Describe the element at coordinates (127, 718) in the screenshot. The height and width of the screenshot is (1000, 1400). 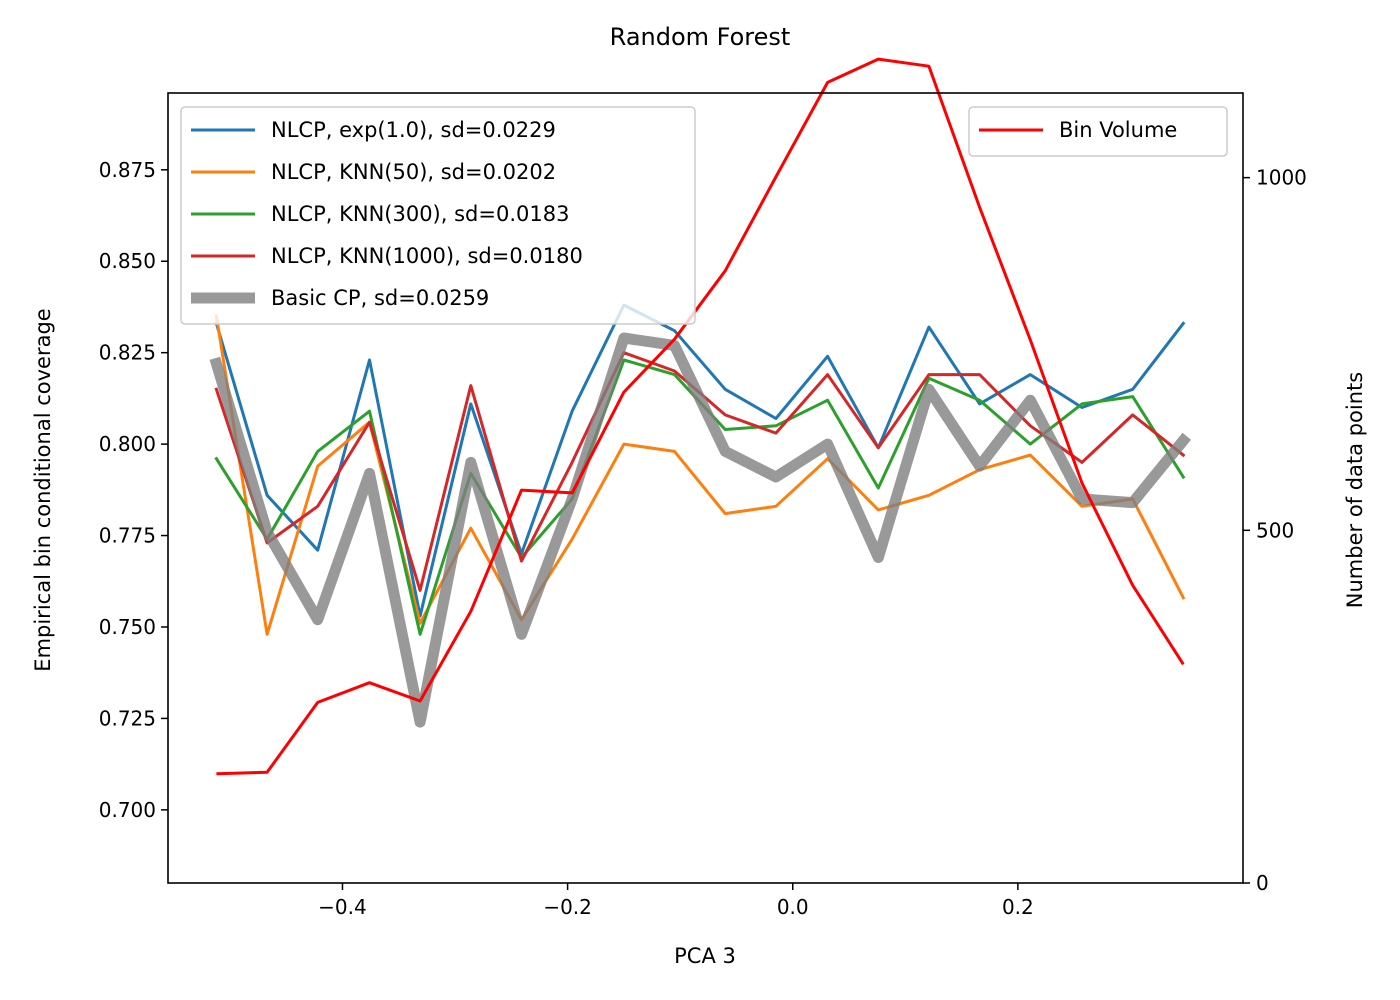
I see `y-tick-label: 0.725` at that location.